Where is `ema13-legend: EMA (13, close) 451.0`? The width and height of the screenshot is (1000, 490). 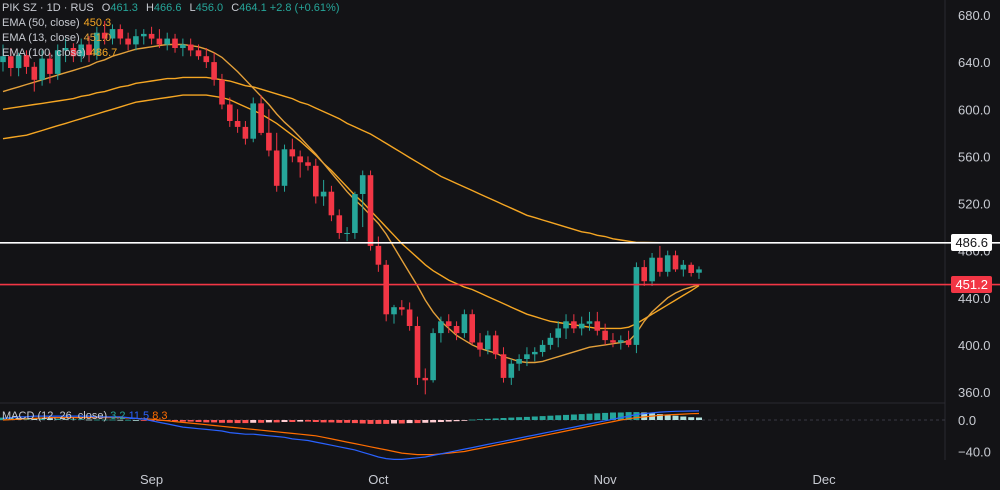
ema13-legend: EMA (13, close) 451.0 is located at coordinates (56, 38).